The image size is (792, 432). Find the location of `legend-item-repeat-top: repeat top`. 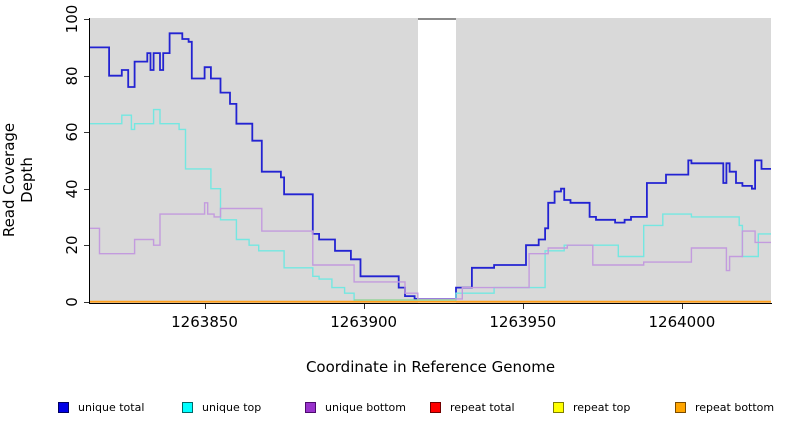

legend-item-repeat-top: repeat top is located at coordinates (591, 407).